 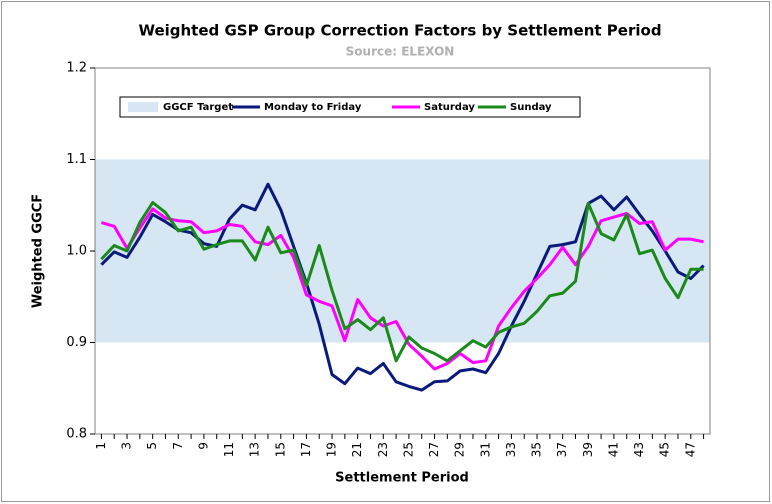 What do you see at coordinates (562, 449) in the screenshot?
I see `x-tick-label: 37` at bounding box center [562, 449].